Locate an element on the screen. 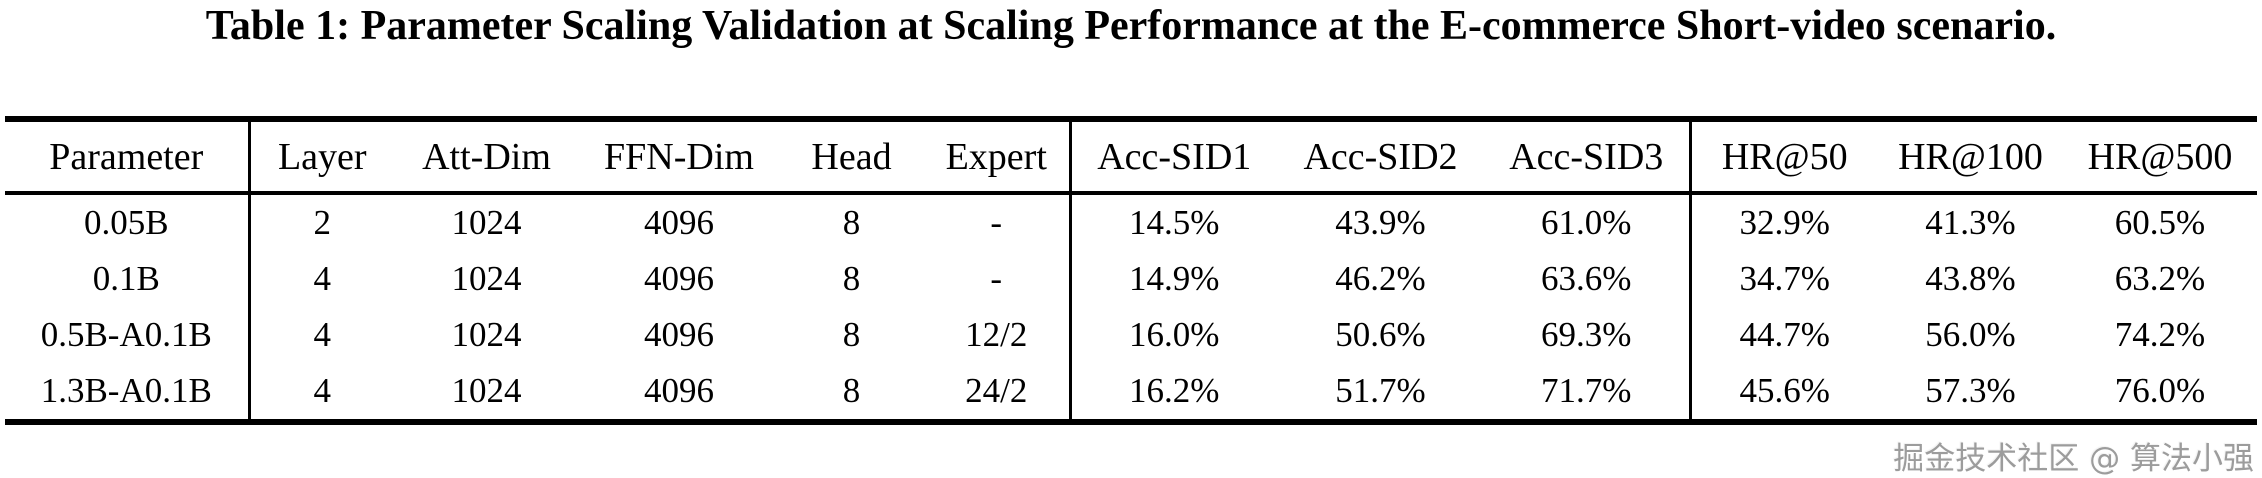  cell-layer: 2 is located at coordinates (320, 222).